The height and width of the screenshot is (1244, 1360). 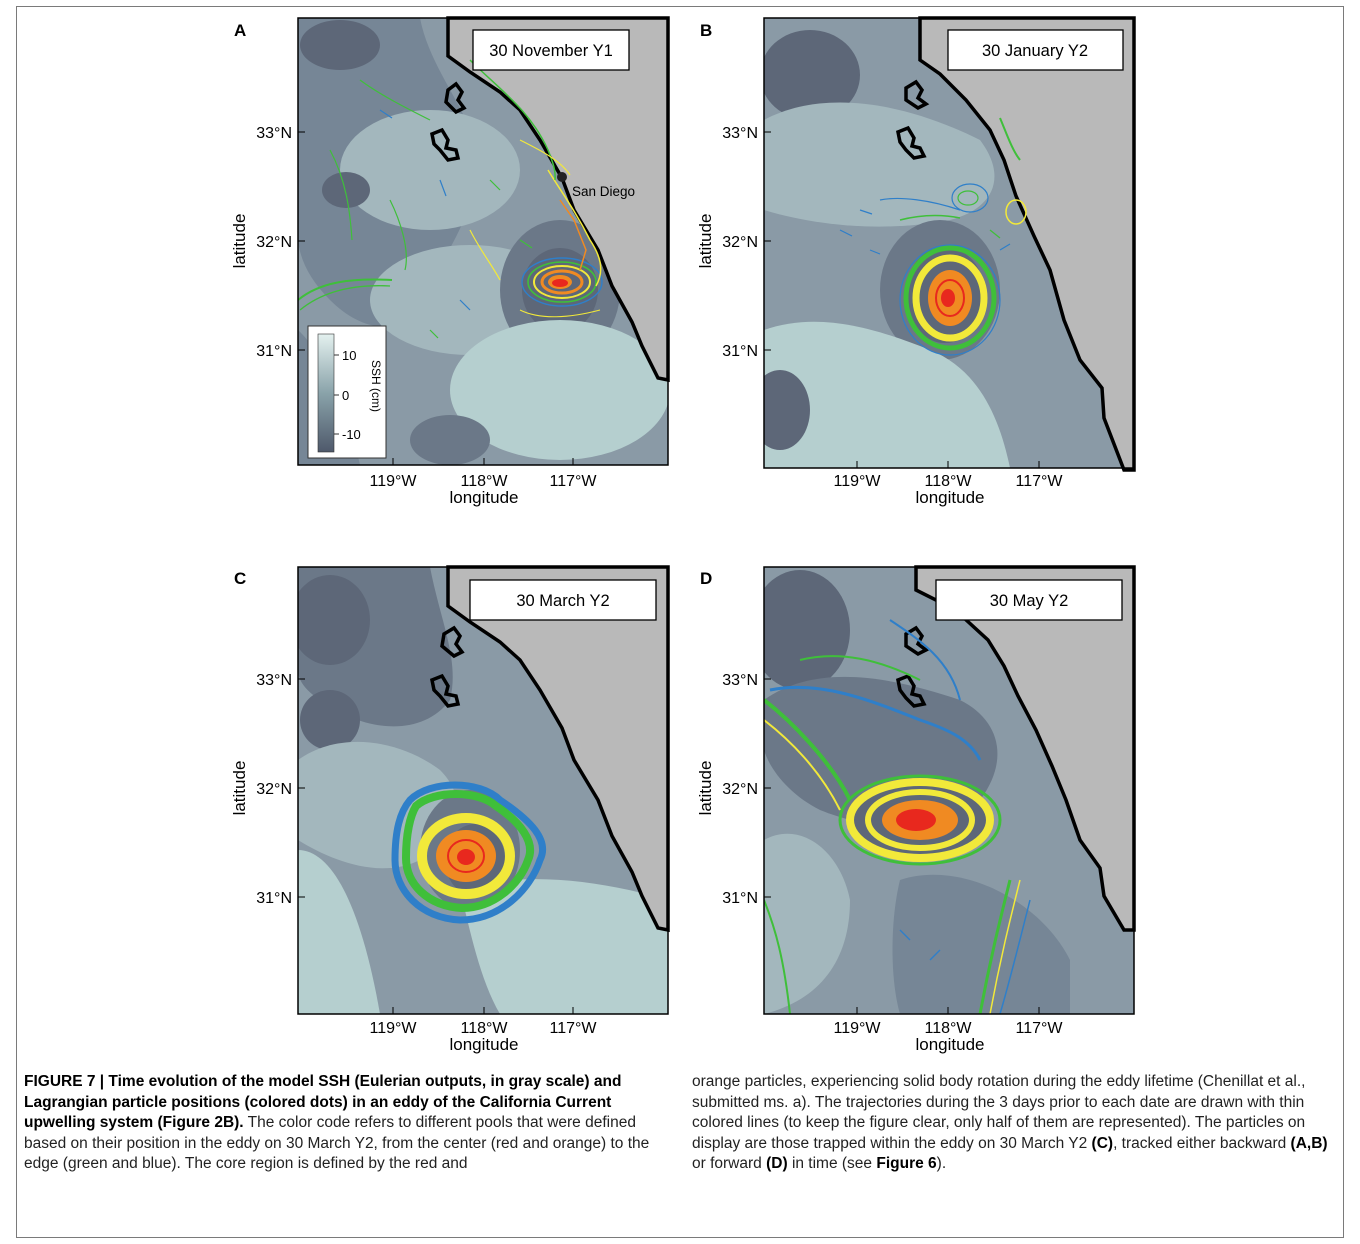 I want to click on city-label: San Diego, so click(x=603, y=191).